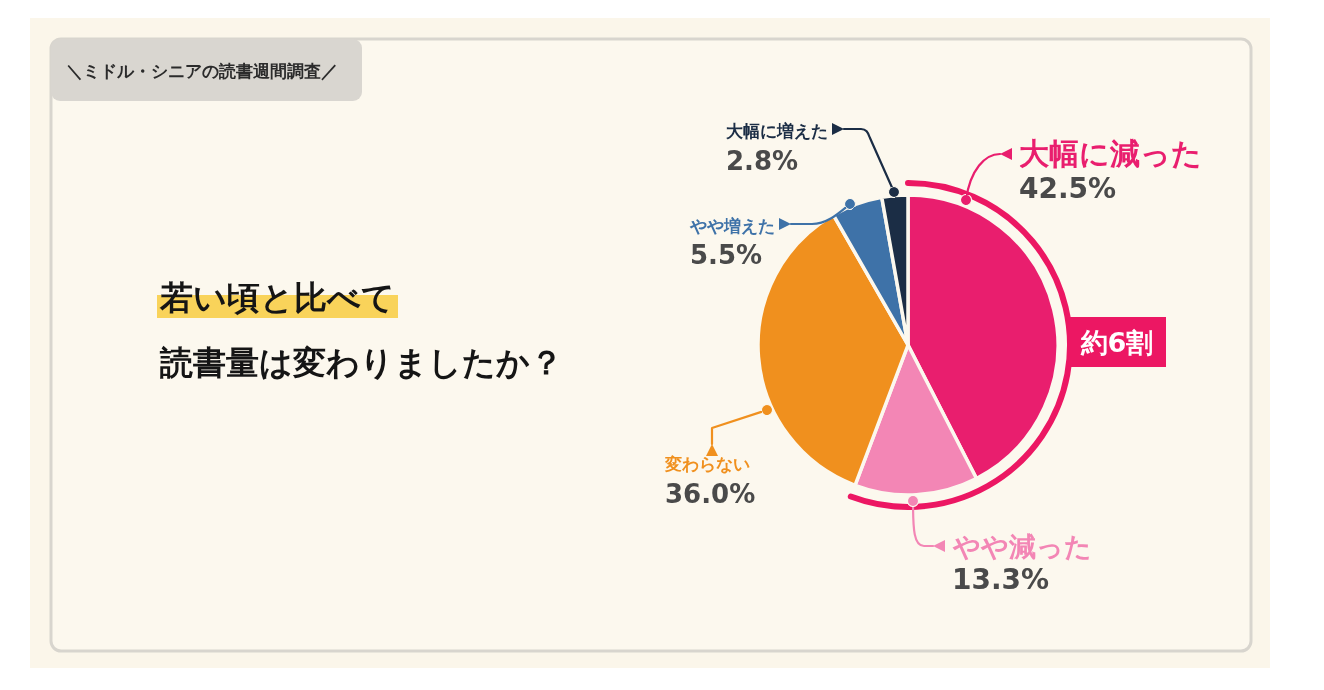 The height and width of the screenshot is (690, 1324). Describe the element at coordinates (762, 161) in the screenshot. I see `data-label: 2.8%` at that location.